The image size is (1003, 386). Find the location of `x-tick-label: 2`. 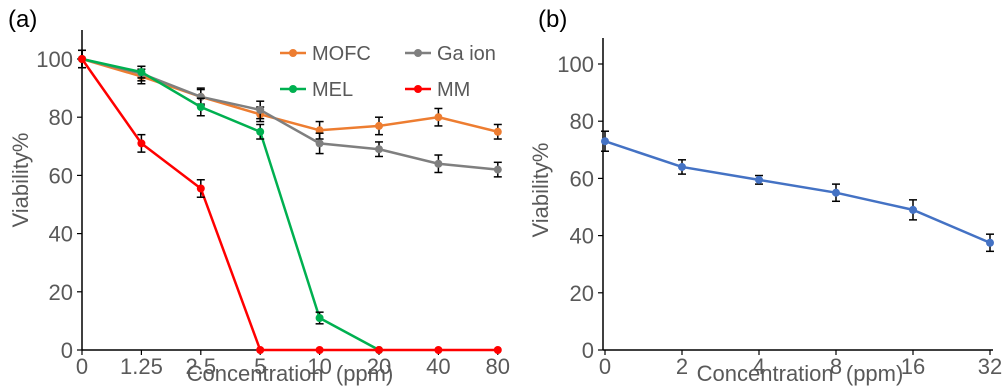

x-tick-label: 2 is located at coordinates (682, 366).